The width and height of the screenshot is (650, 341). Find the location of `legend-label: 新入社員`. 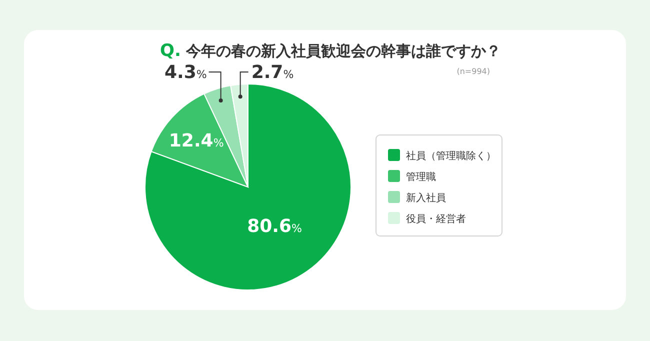

legend-label: 新入社員 is located at coordinates (426, 198).